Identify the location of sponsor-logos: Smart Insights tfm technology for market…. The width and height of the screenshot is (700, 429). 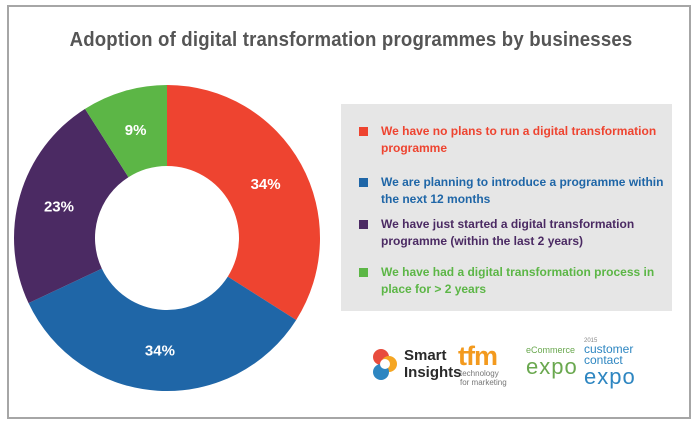
(508, 363).